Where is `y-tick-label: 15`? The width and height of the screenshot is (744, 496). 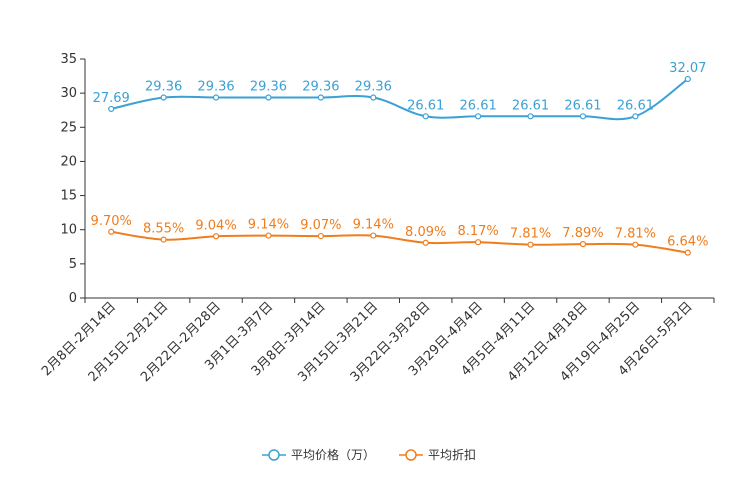 y-tick-label: 15 is located at coordinates (68, 196).